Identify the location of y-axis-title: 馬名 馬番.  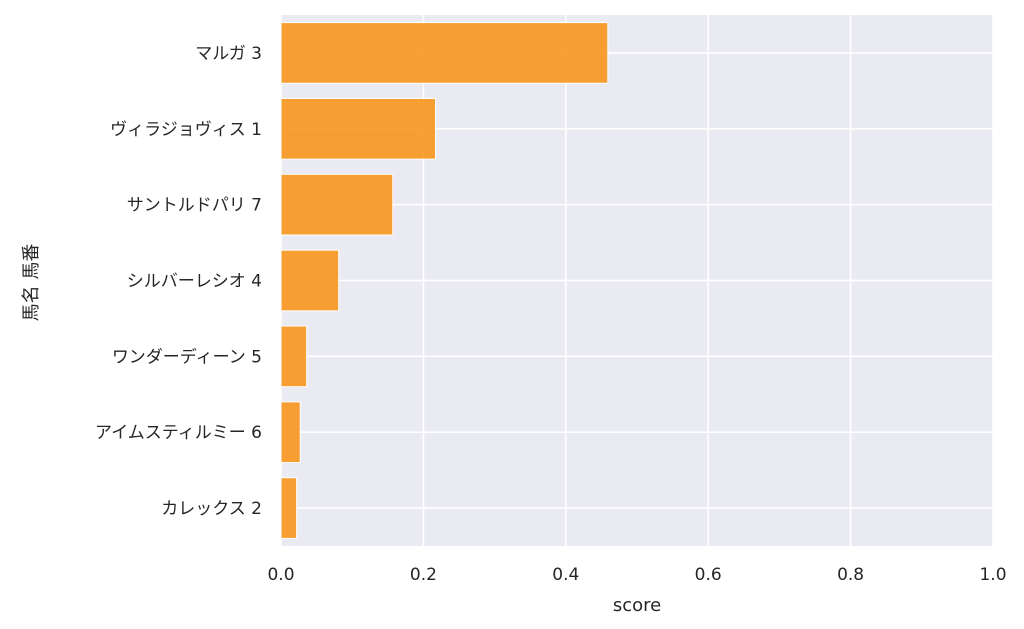
(31, 283).